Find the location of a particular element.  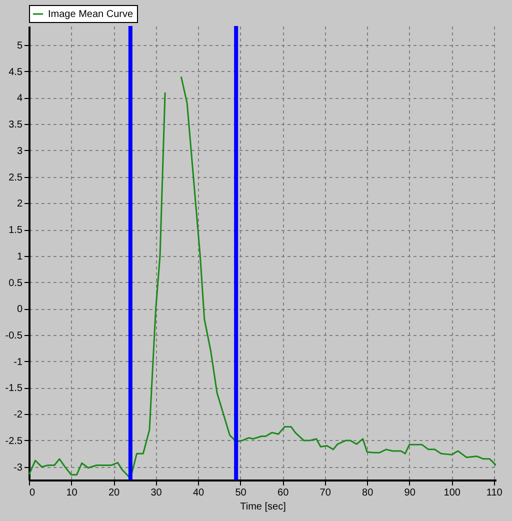

x-tick-label: 60 is located at coordinates (284, 493).